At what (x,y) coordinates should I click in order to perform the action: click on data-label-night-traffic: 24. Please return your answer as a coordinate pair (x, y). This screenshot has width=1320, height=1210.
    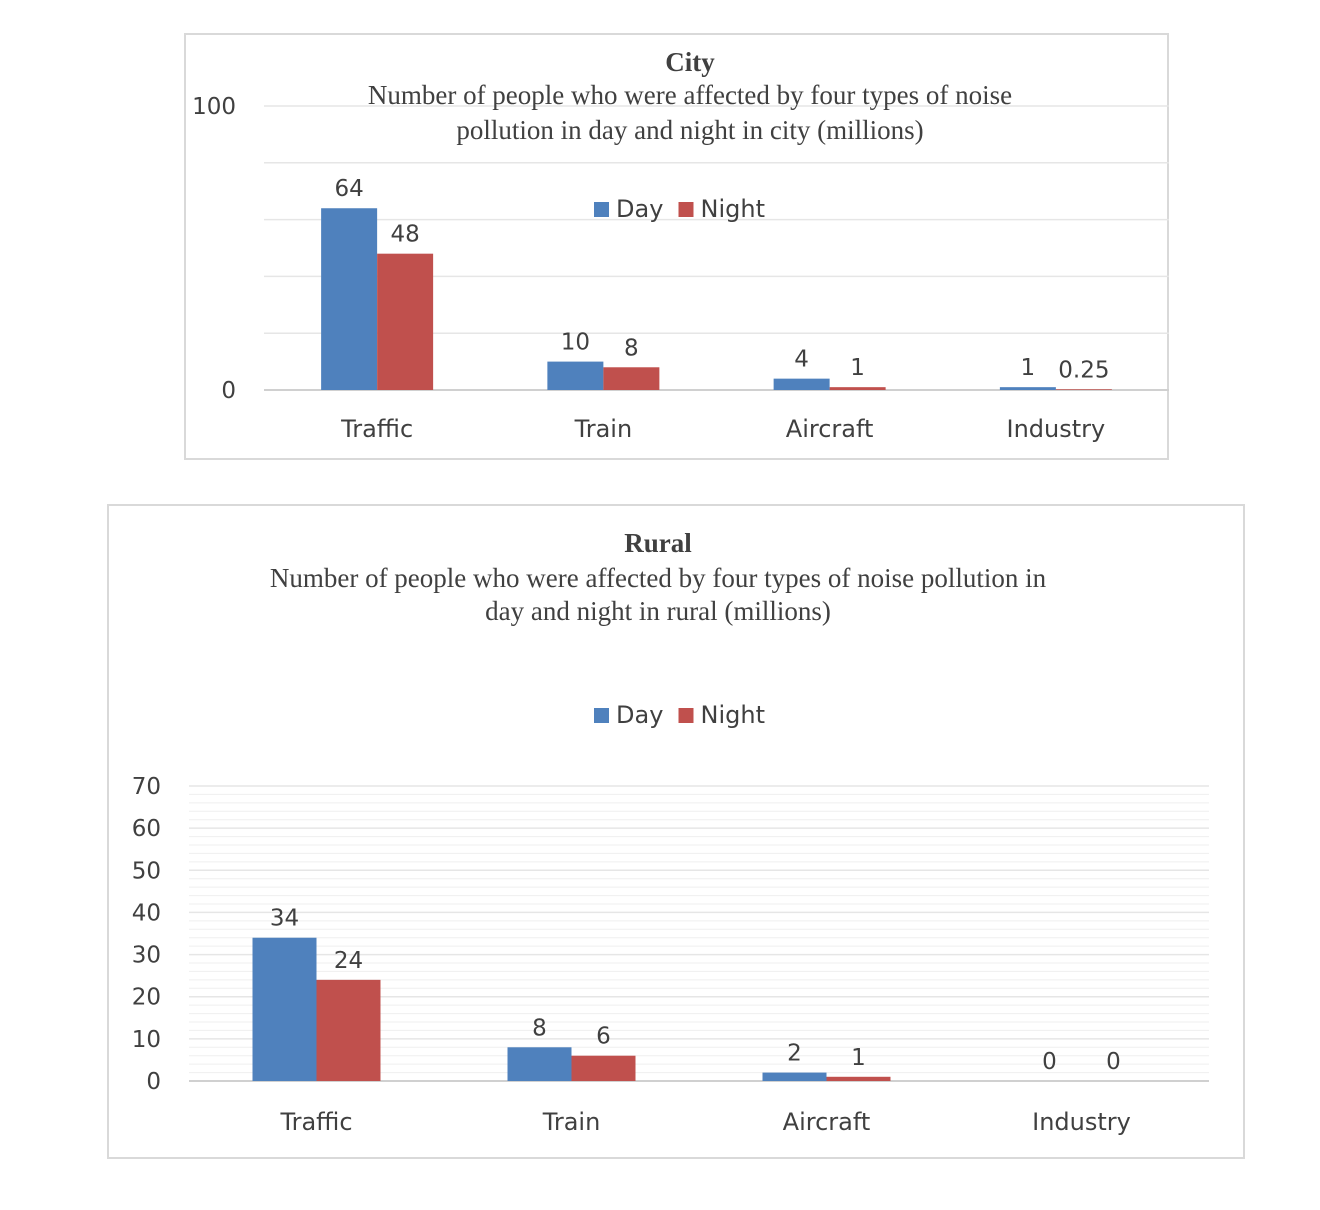
    Looking at the image, I should click on (348, 961).